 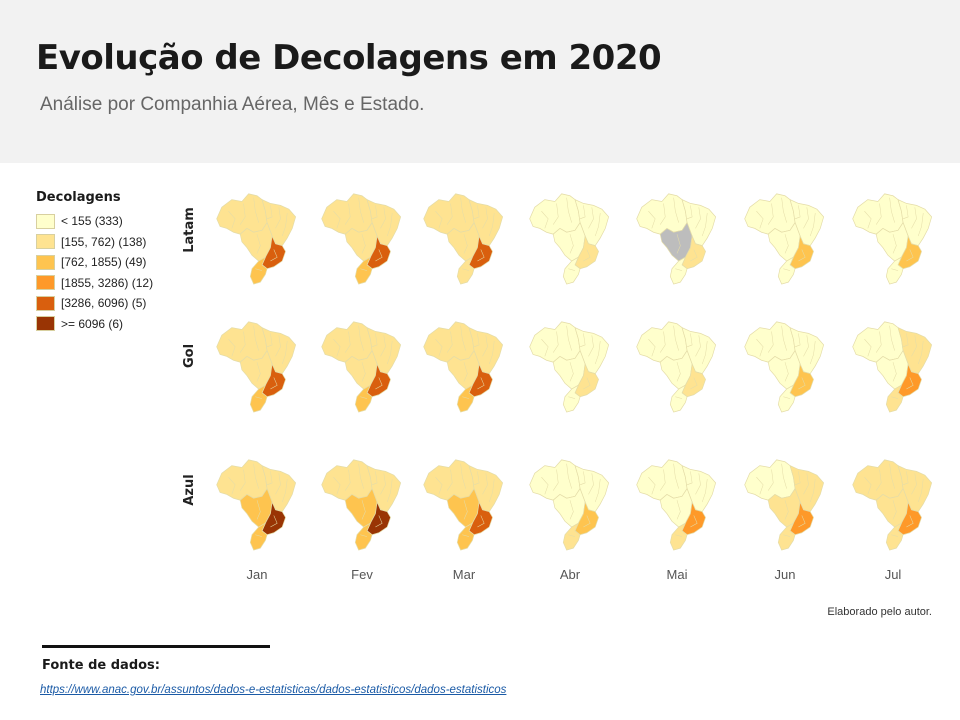 What do you see at coordinates (893, 574) in the screenshot?
I see `month-label: Jul` at bounding box center [893, 574].